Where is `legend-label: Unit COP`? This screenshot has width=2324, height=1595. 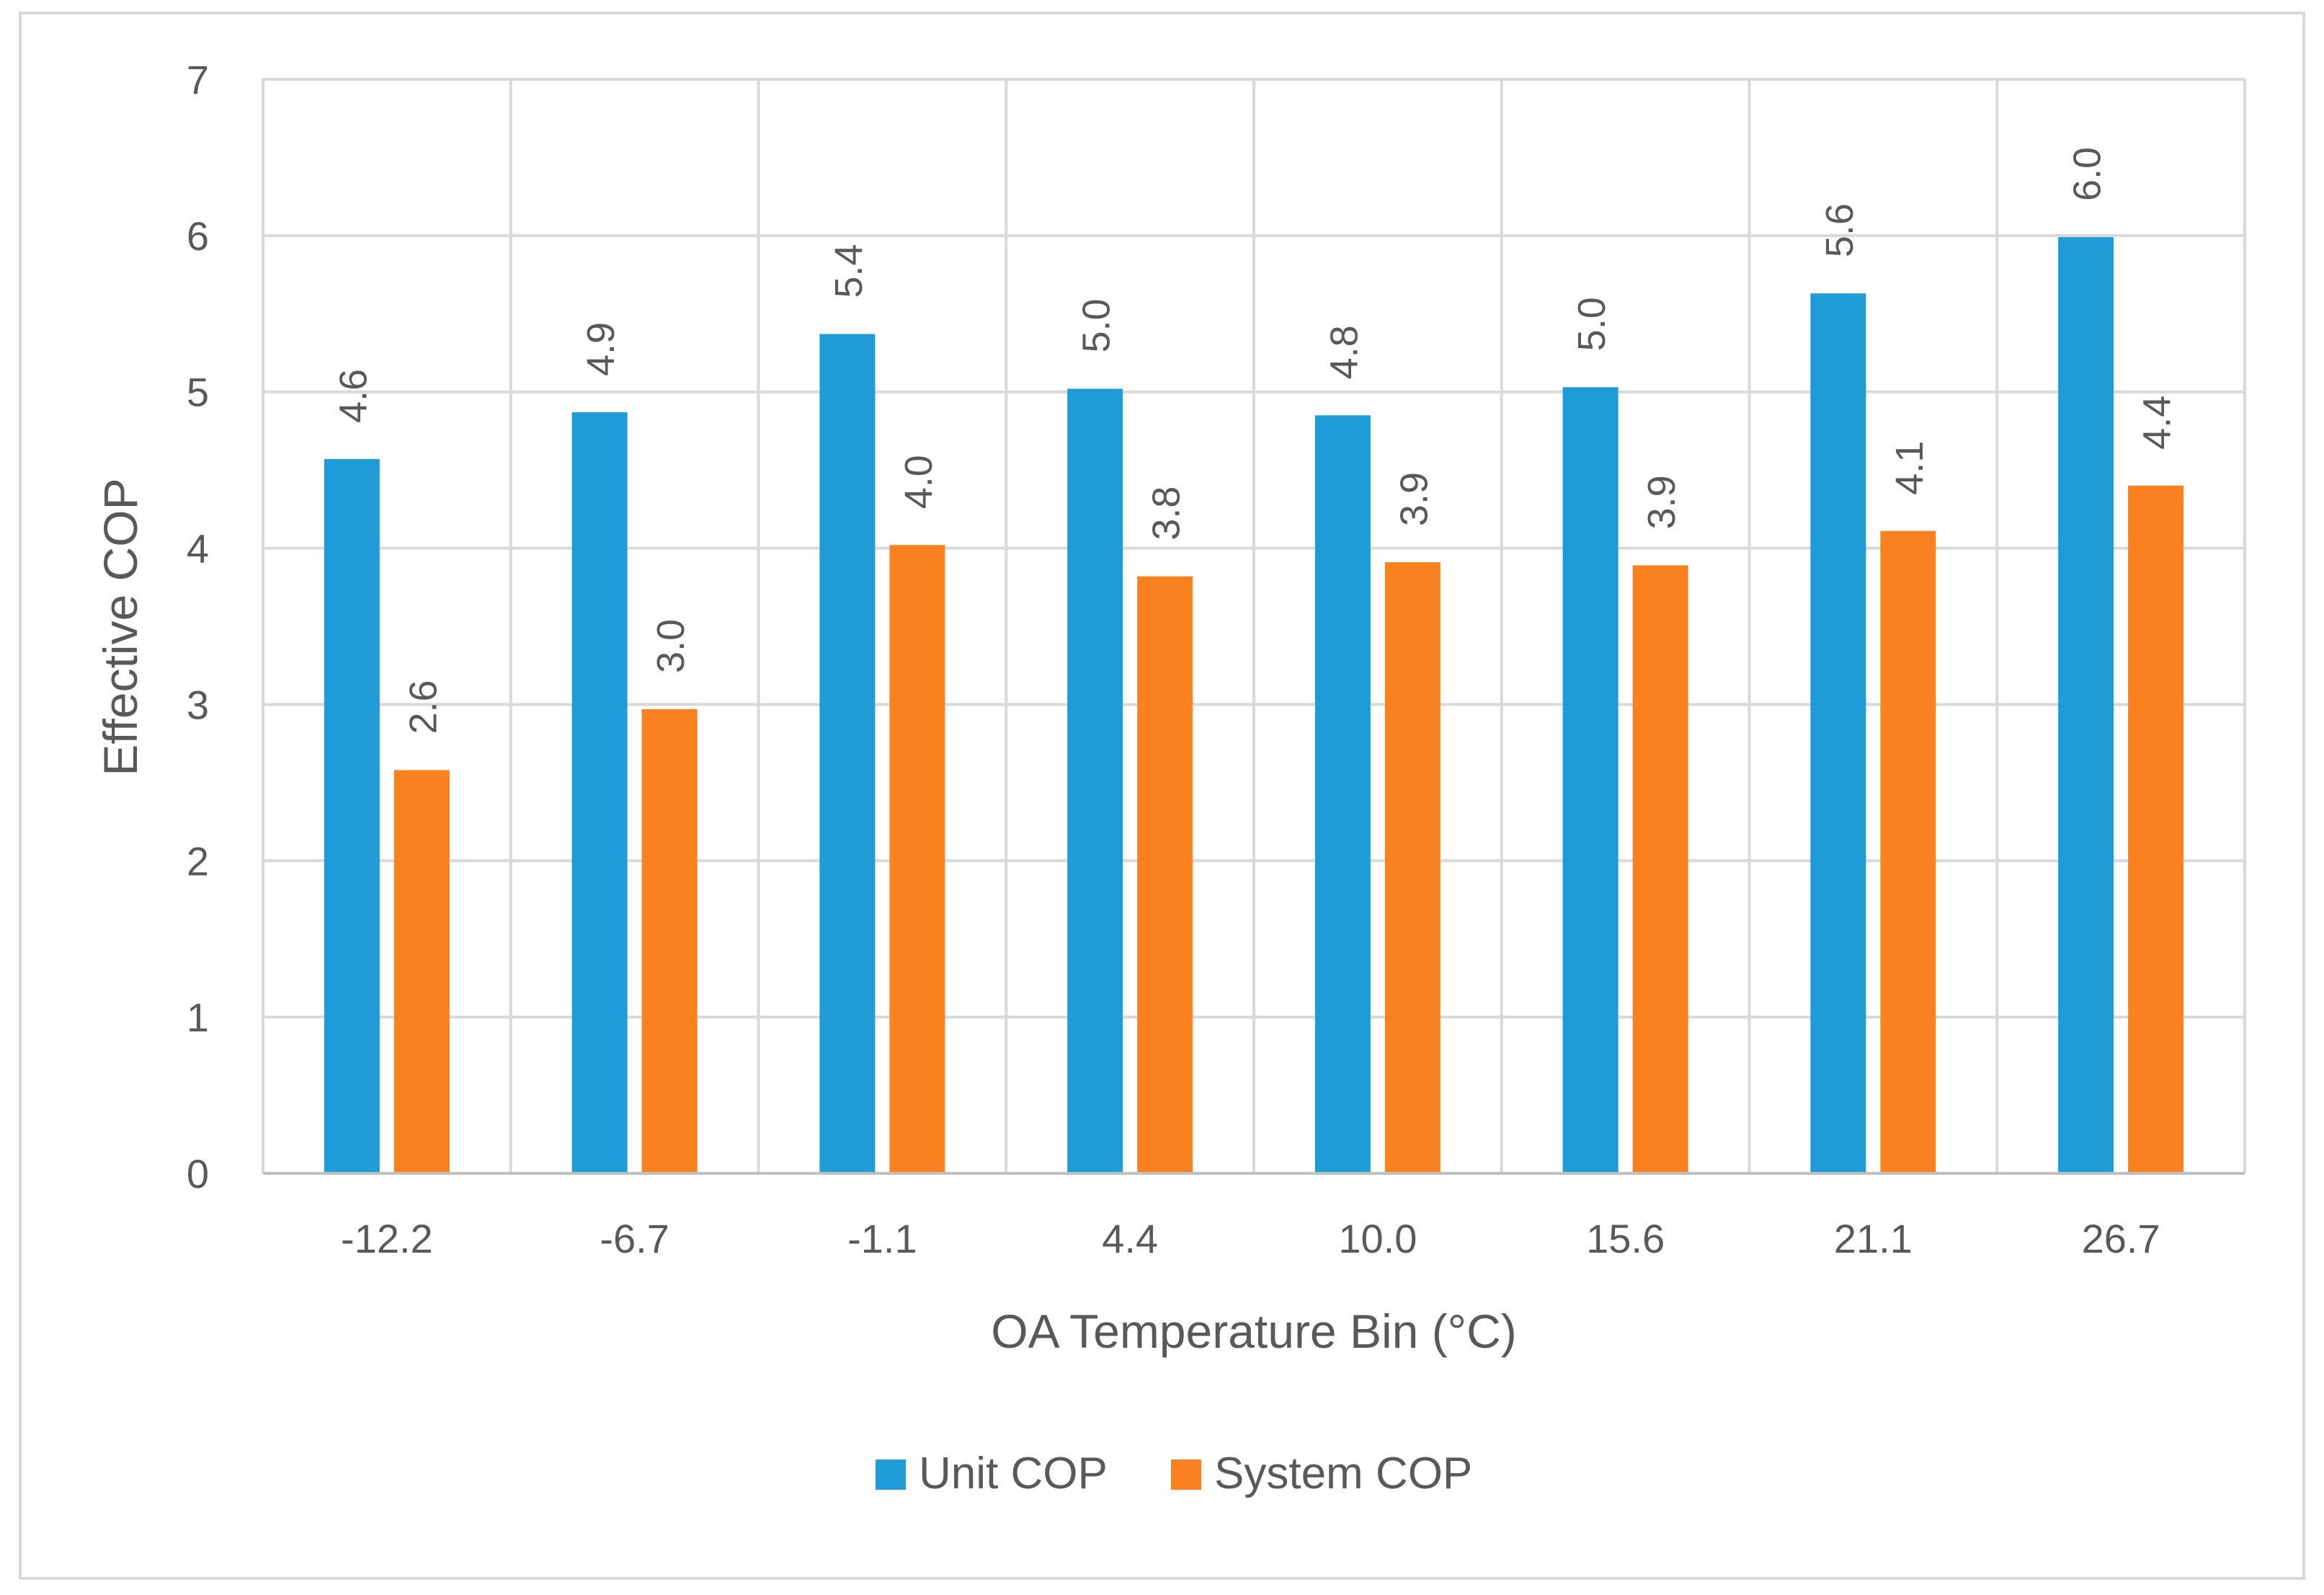 legend-label: Unit COP is located at coordinates (1013, 1473).